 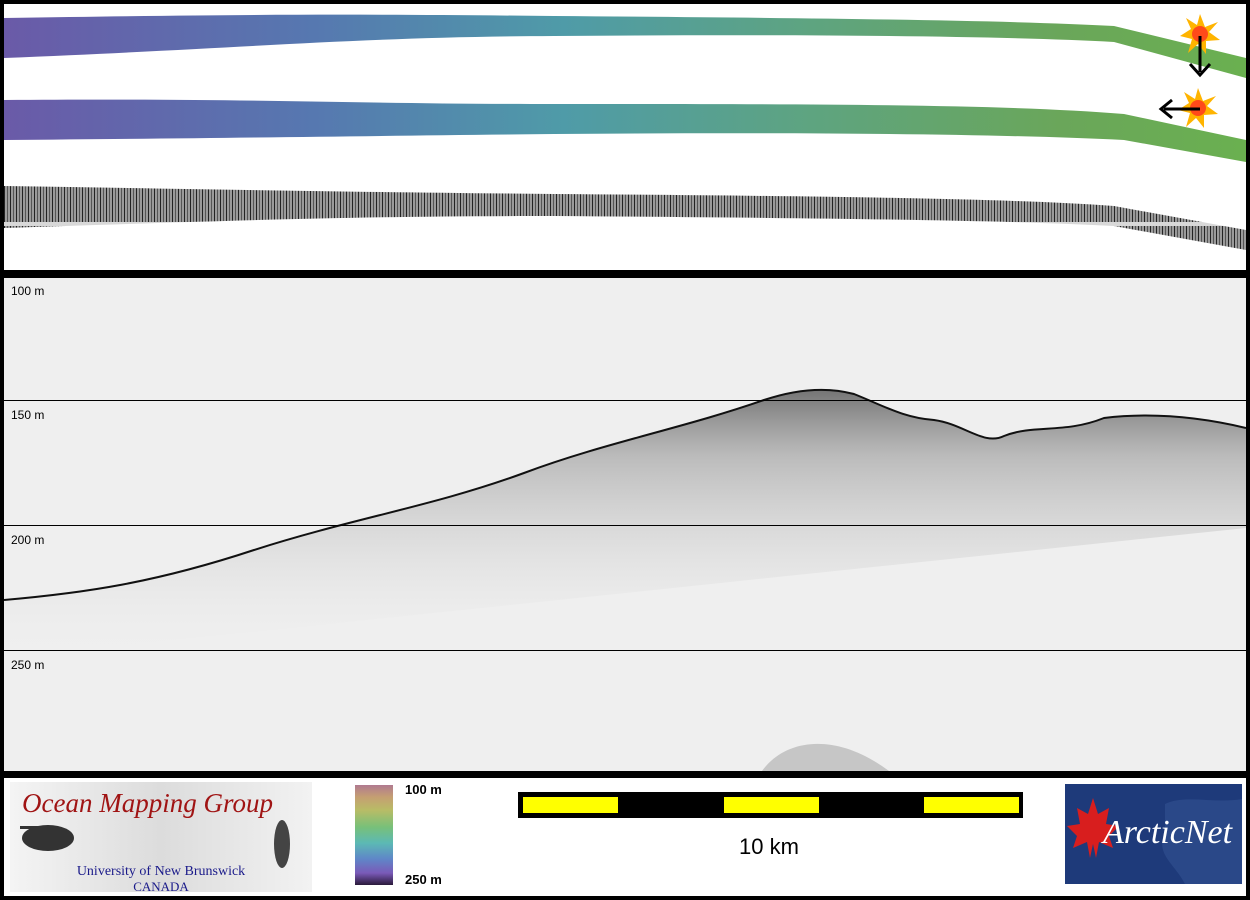 I want to click on omg-country: CANADA, so click(x=161, y=886).